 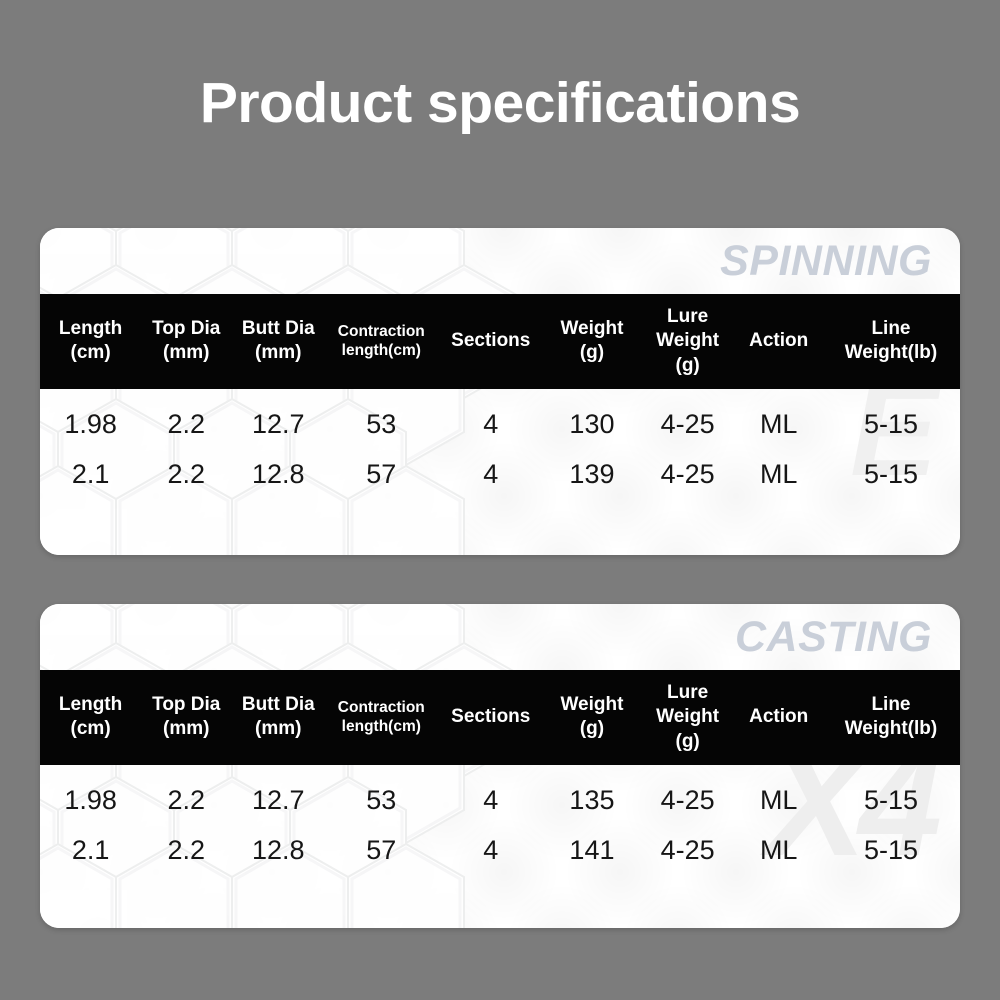 What do you see at coordinates (833, 636) in the screenshot?
I see `brand-label-casting: CASTING` at bounding box center [833, 636].